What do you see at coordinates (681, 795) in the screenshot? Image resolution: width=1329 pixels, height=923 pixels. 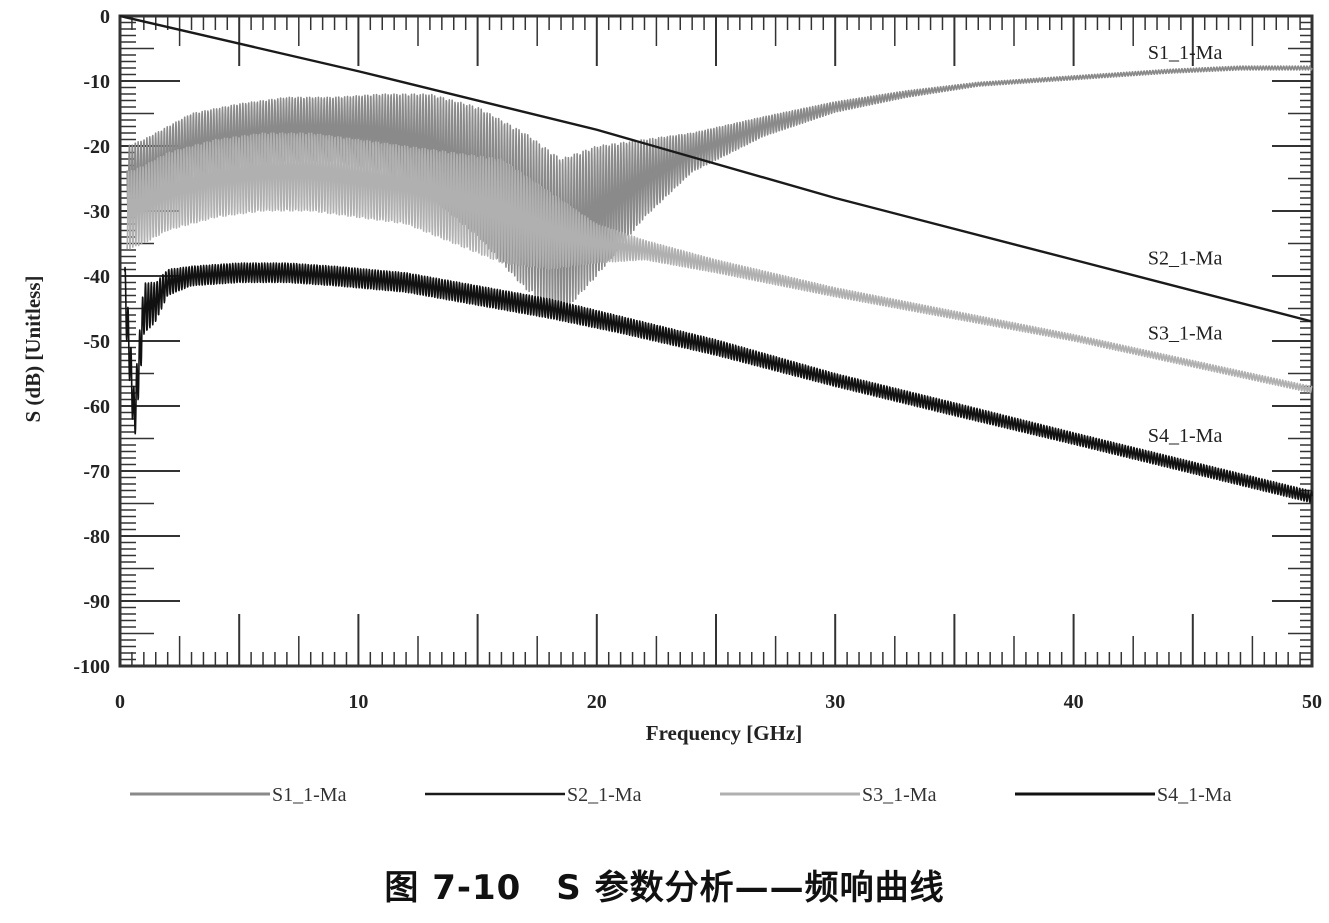 I see `legend: S1_1-Ma S2_1-Ma S3_1-Ma S4_1-Ma` at bounding box center [681, 795].